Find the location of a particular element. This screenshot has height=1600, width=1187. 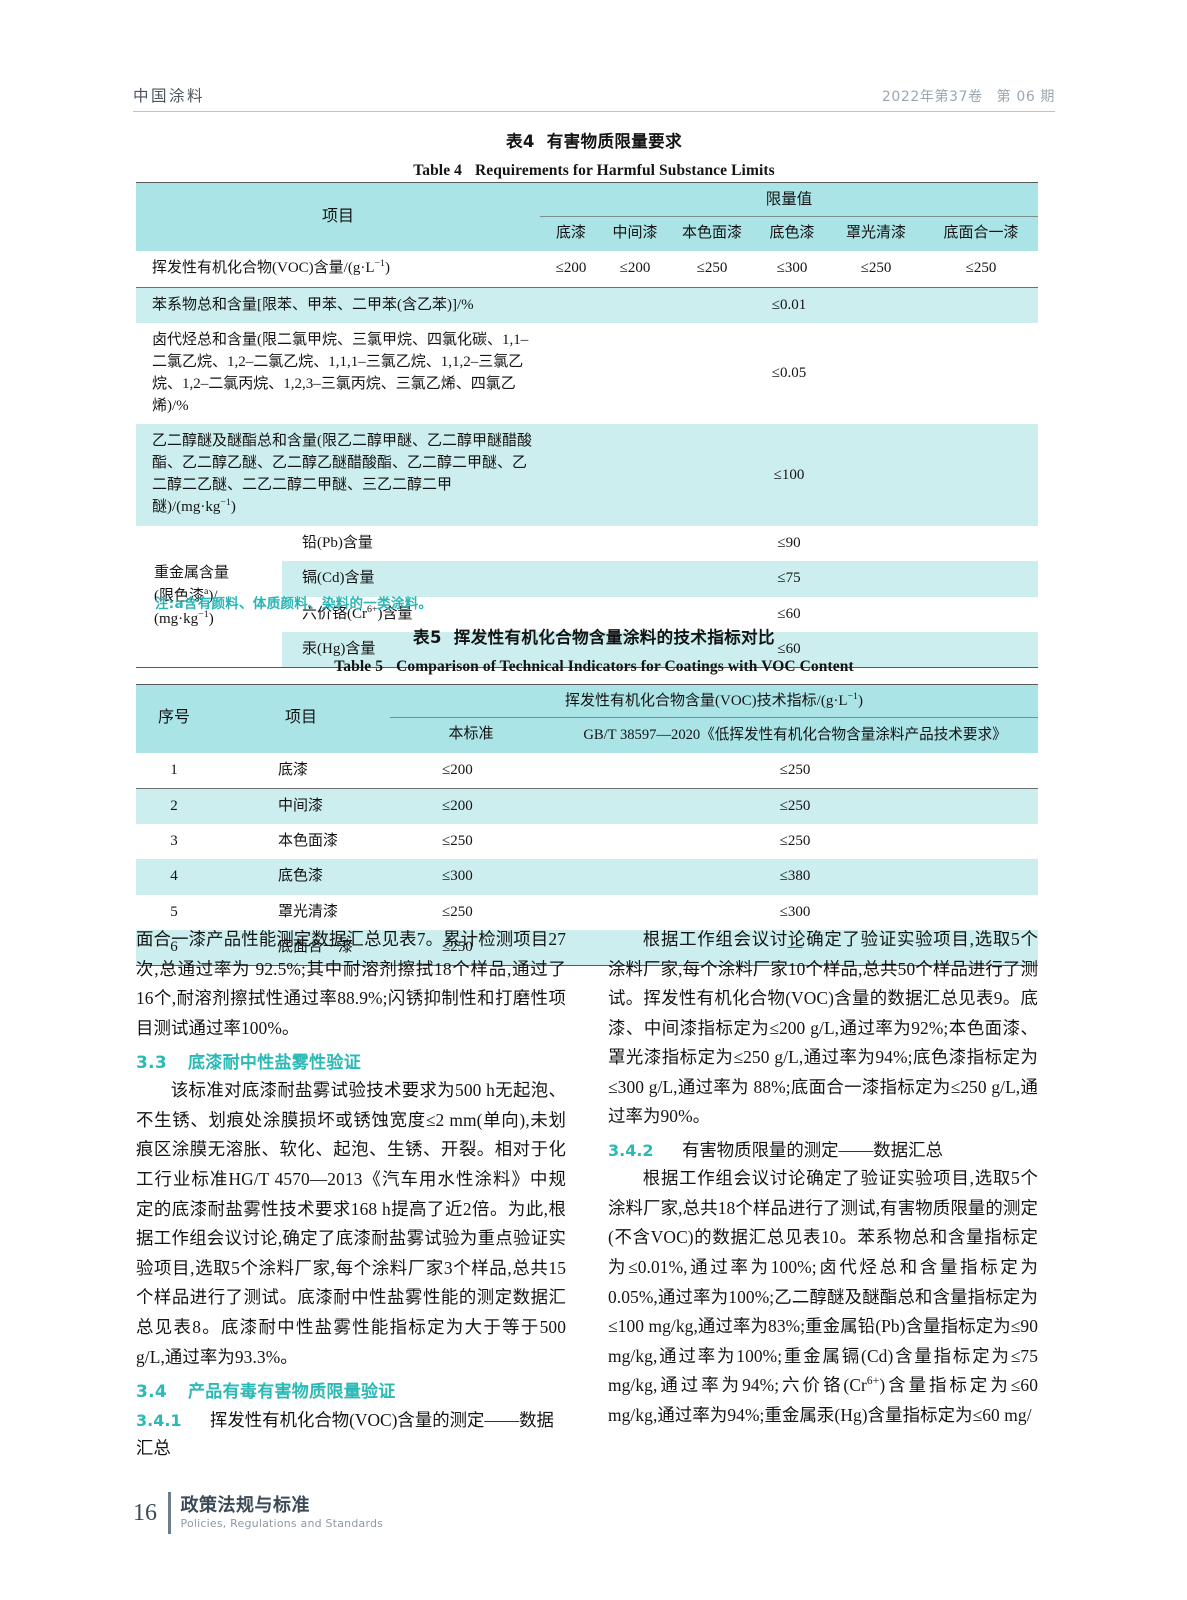

table4-col-solid-topcoat: 本色面漆 is located at coordinates (712, 234).